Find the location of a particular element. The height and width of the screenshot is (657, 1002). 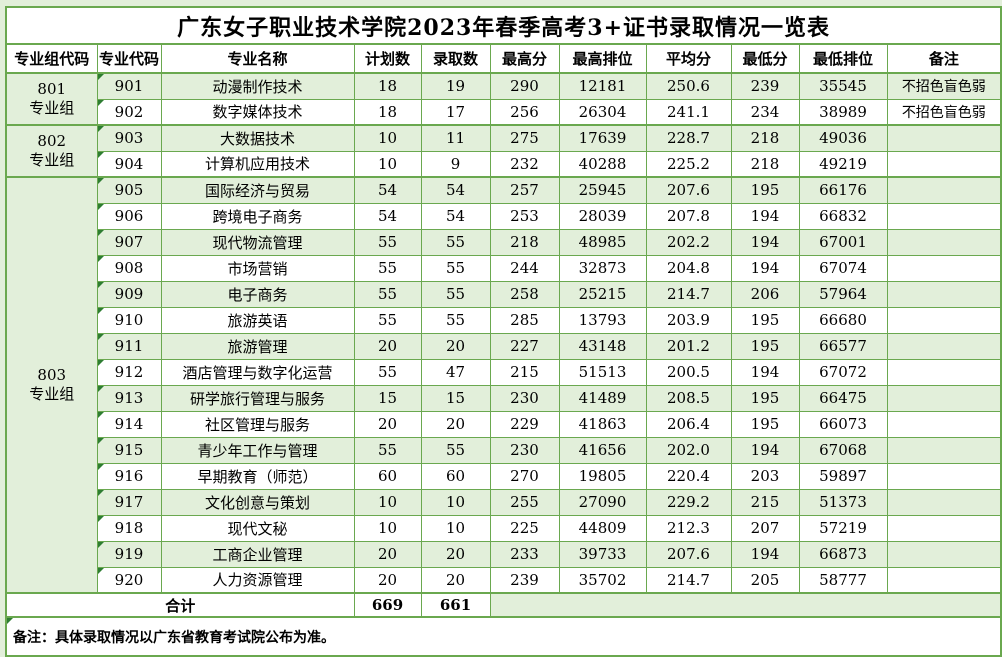

max-rank-cell: 41489 is located at coordinates (602, 398).